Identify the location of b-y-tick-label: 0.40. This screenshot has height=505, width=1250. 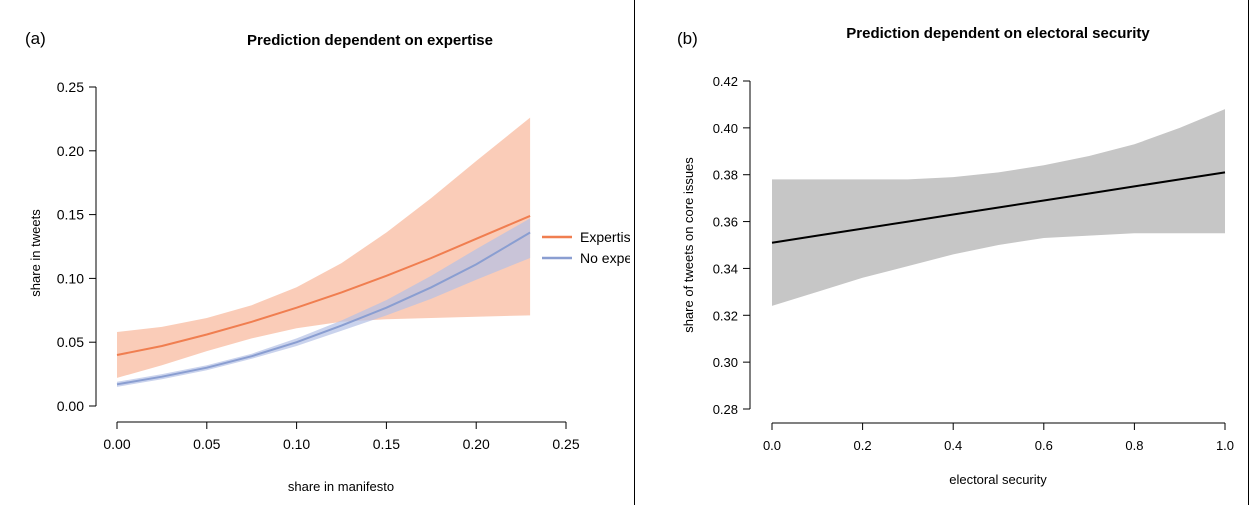
(725, 128).